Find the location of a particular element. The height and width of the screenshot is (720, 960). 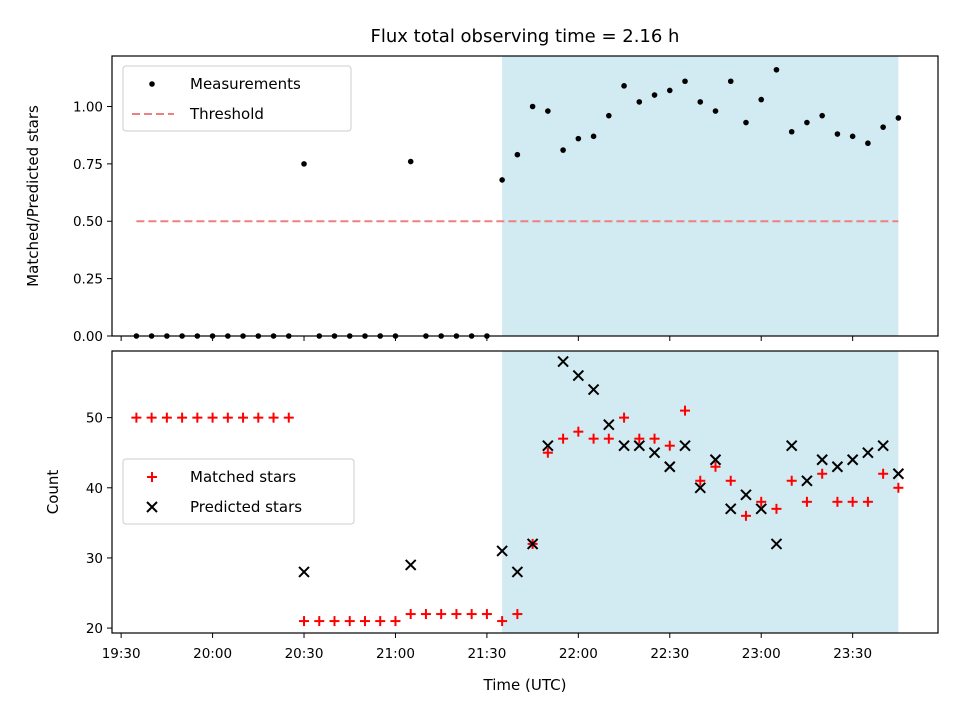

y-tick-label: 0.00 is located at coordinates (88, 337).